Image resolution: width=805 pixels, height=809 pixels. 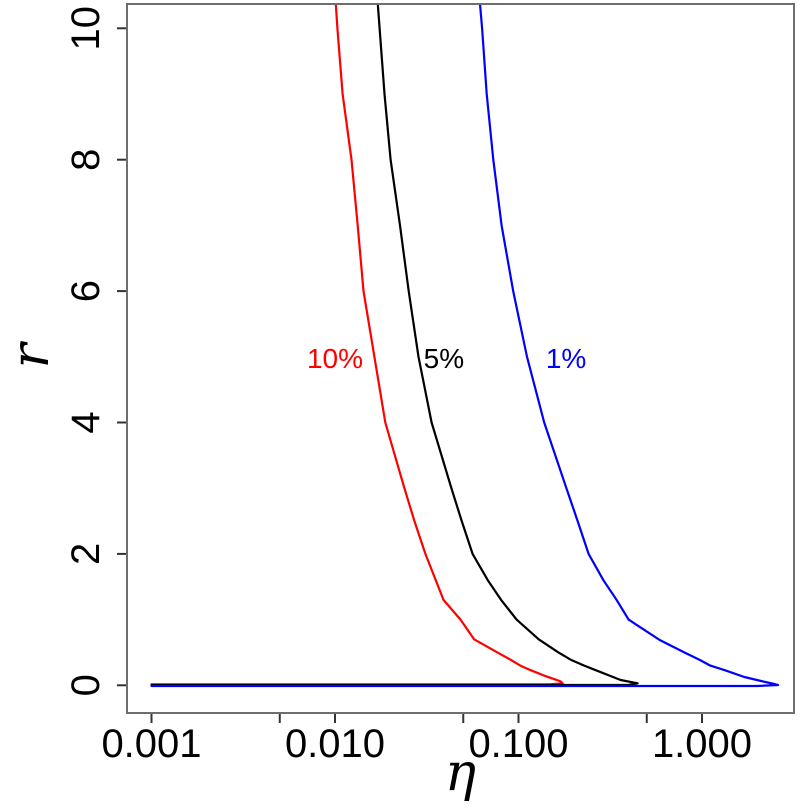 What do you see at coordinates (86, 422) in the screenshot?
I see `y-tick-label-4: 4` at bounding box center [86, 422].